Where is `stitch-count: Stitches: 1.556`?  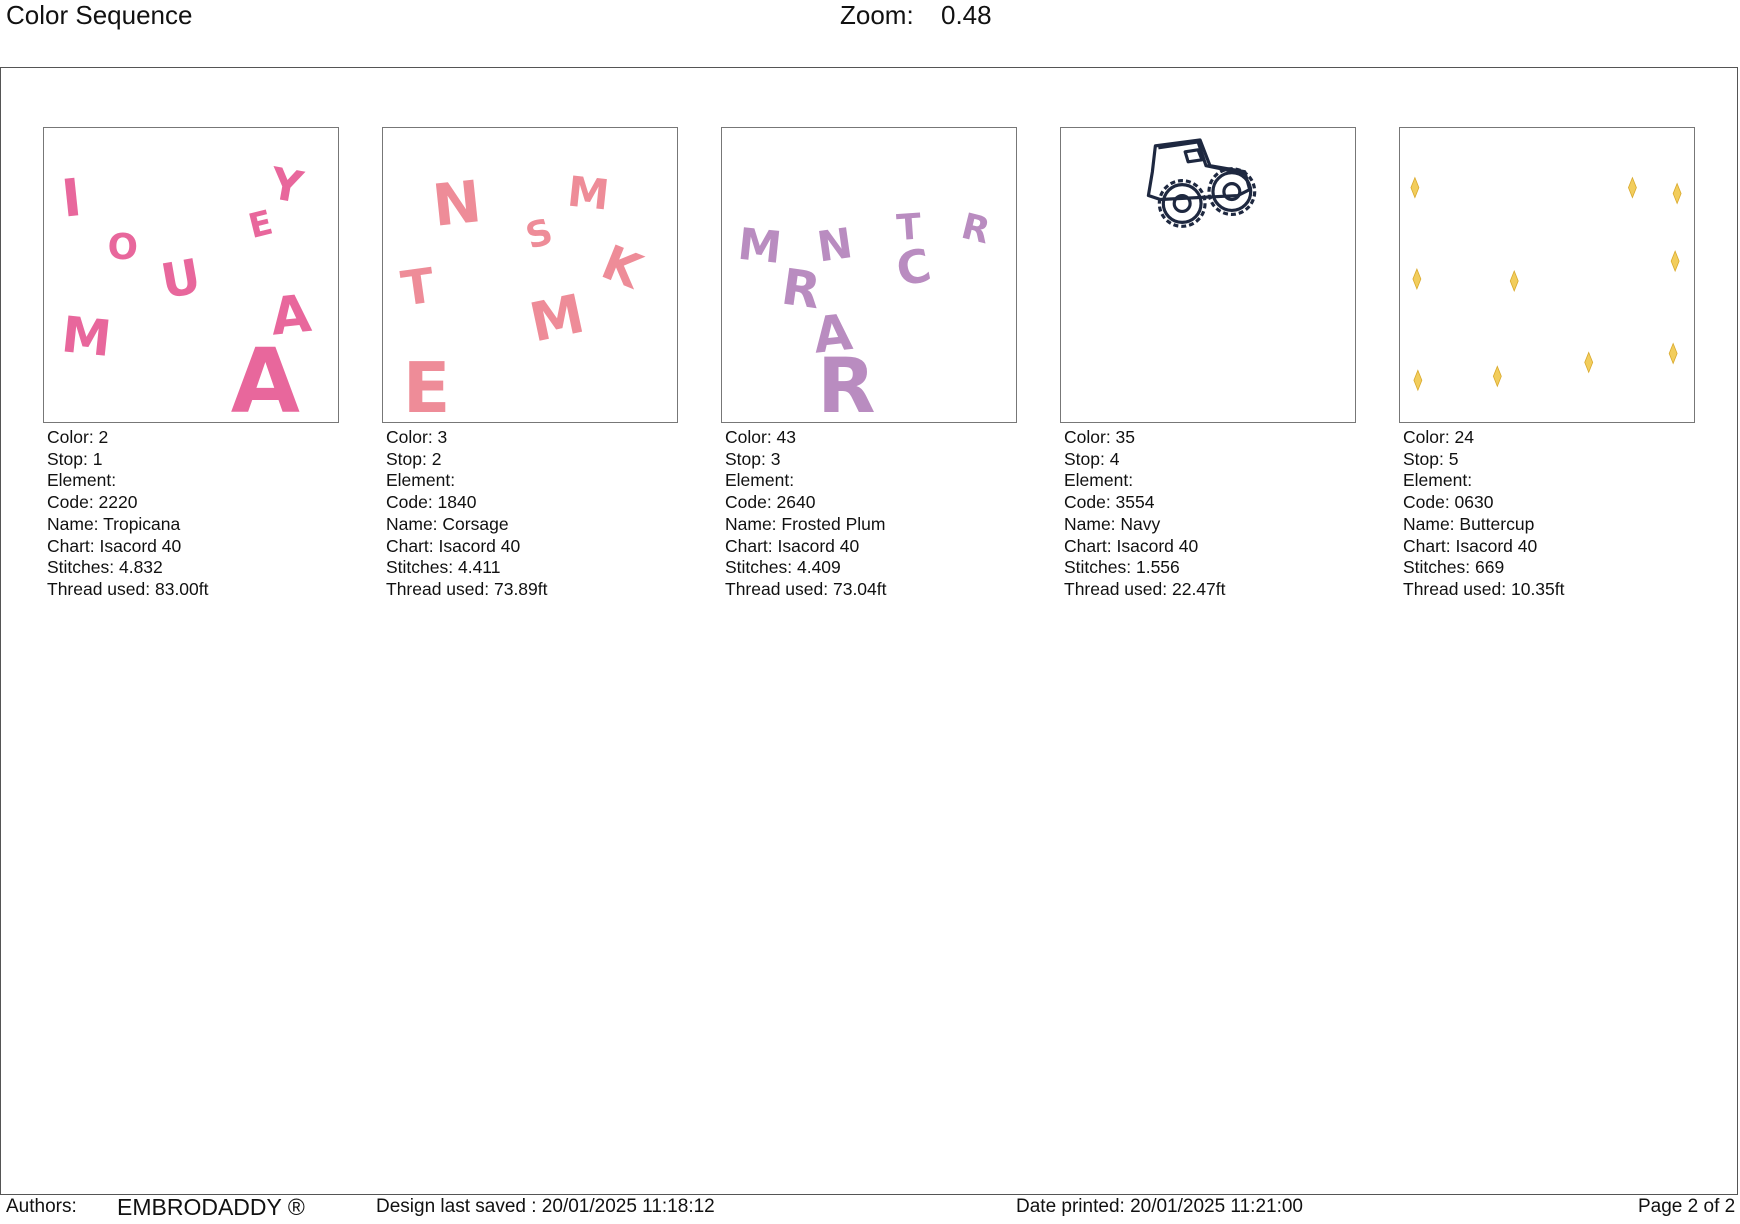
stitch-count: Stitches: 1.556 is located at coordinates (1122, 567).